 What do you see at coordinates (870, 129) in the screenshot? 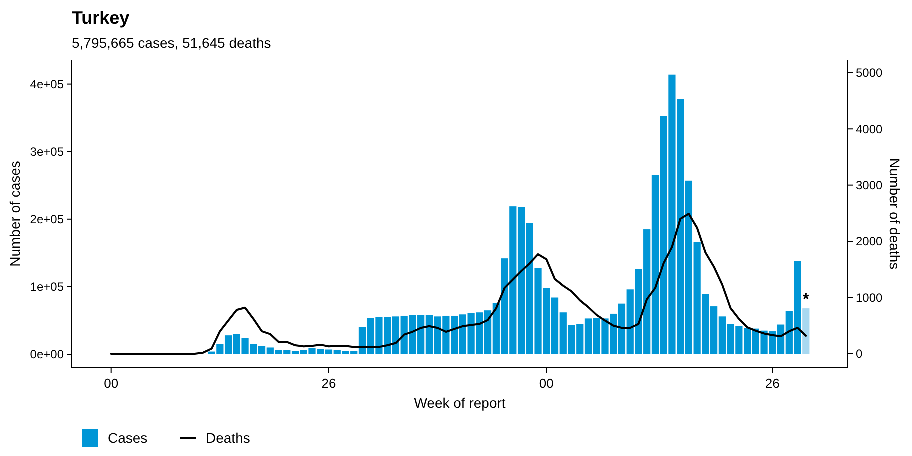
I see `y2-tick-label: 4000` at bounding box center [870, 129].